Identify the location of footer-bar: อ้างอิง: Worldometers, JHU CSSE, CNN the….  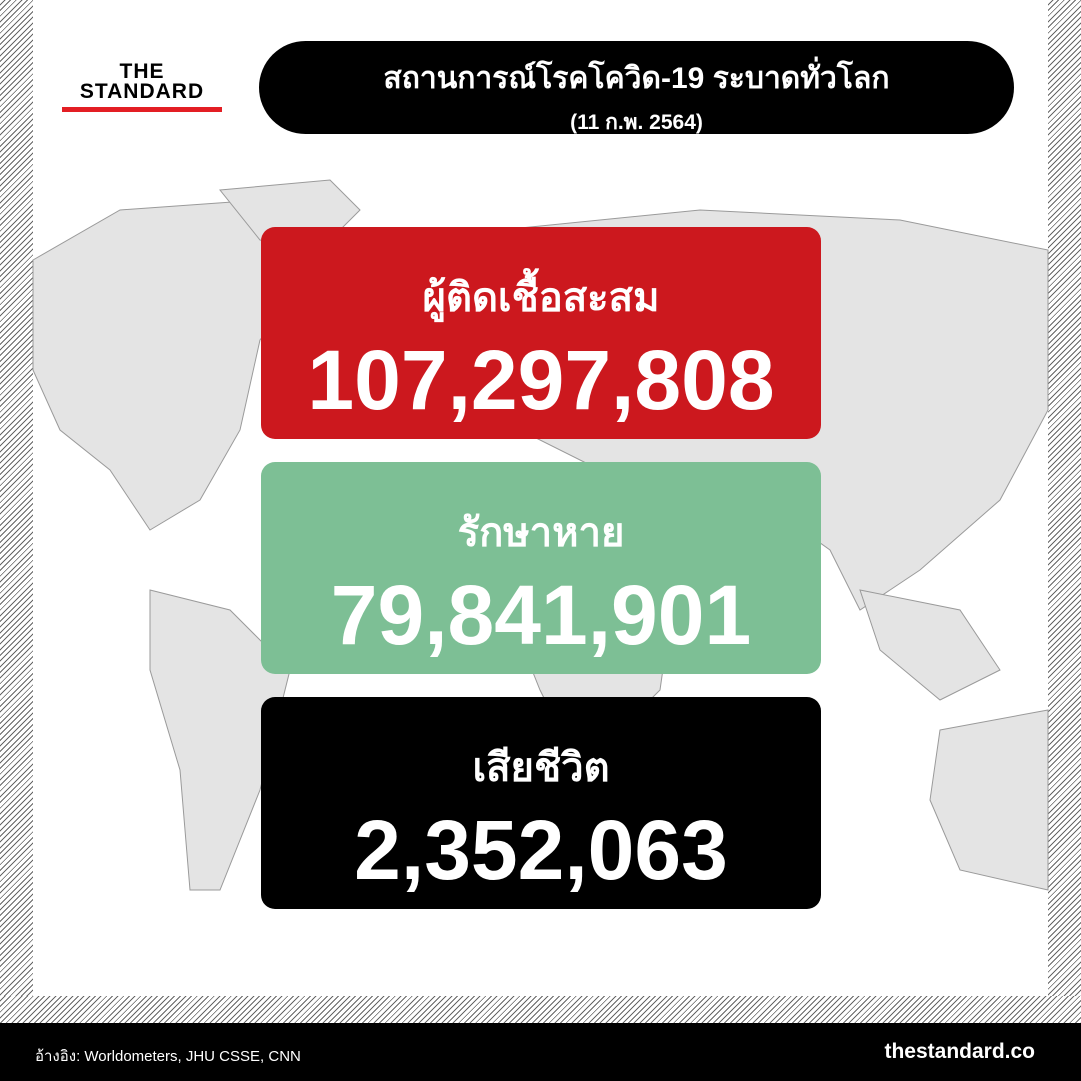
(540, 1052).